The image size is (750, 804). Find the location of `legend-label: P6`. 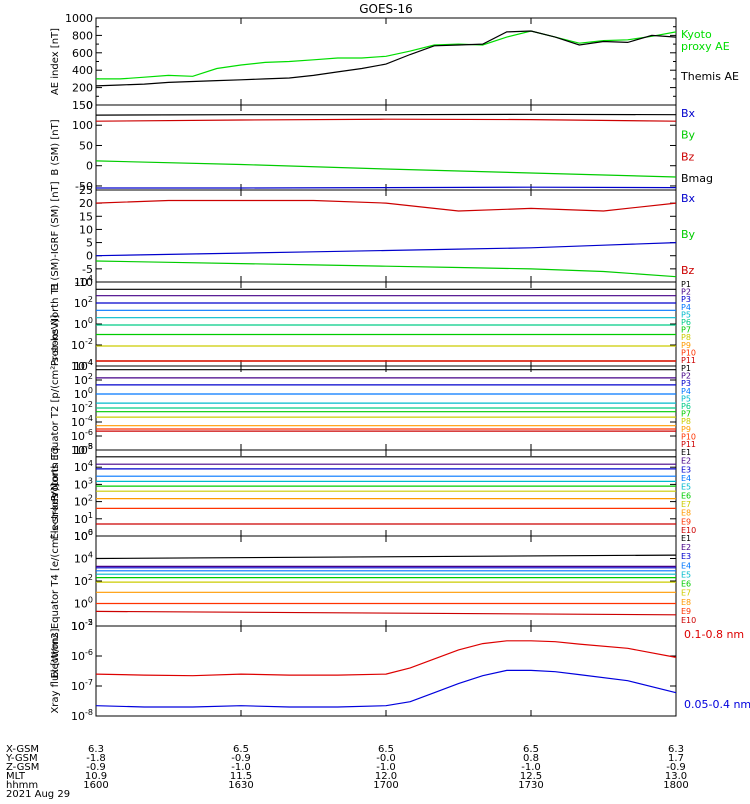

legend-label: P6 is located at coordinates (686, 406).